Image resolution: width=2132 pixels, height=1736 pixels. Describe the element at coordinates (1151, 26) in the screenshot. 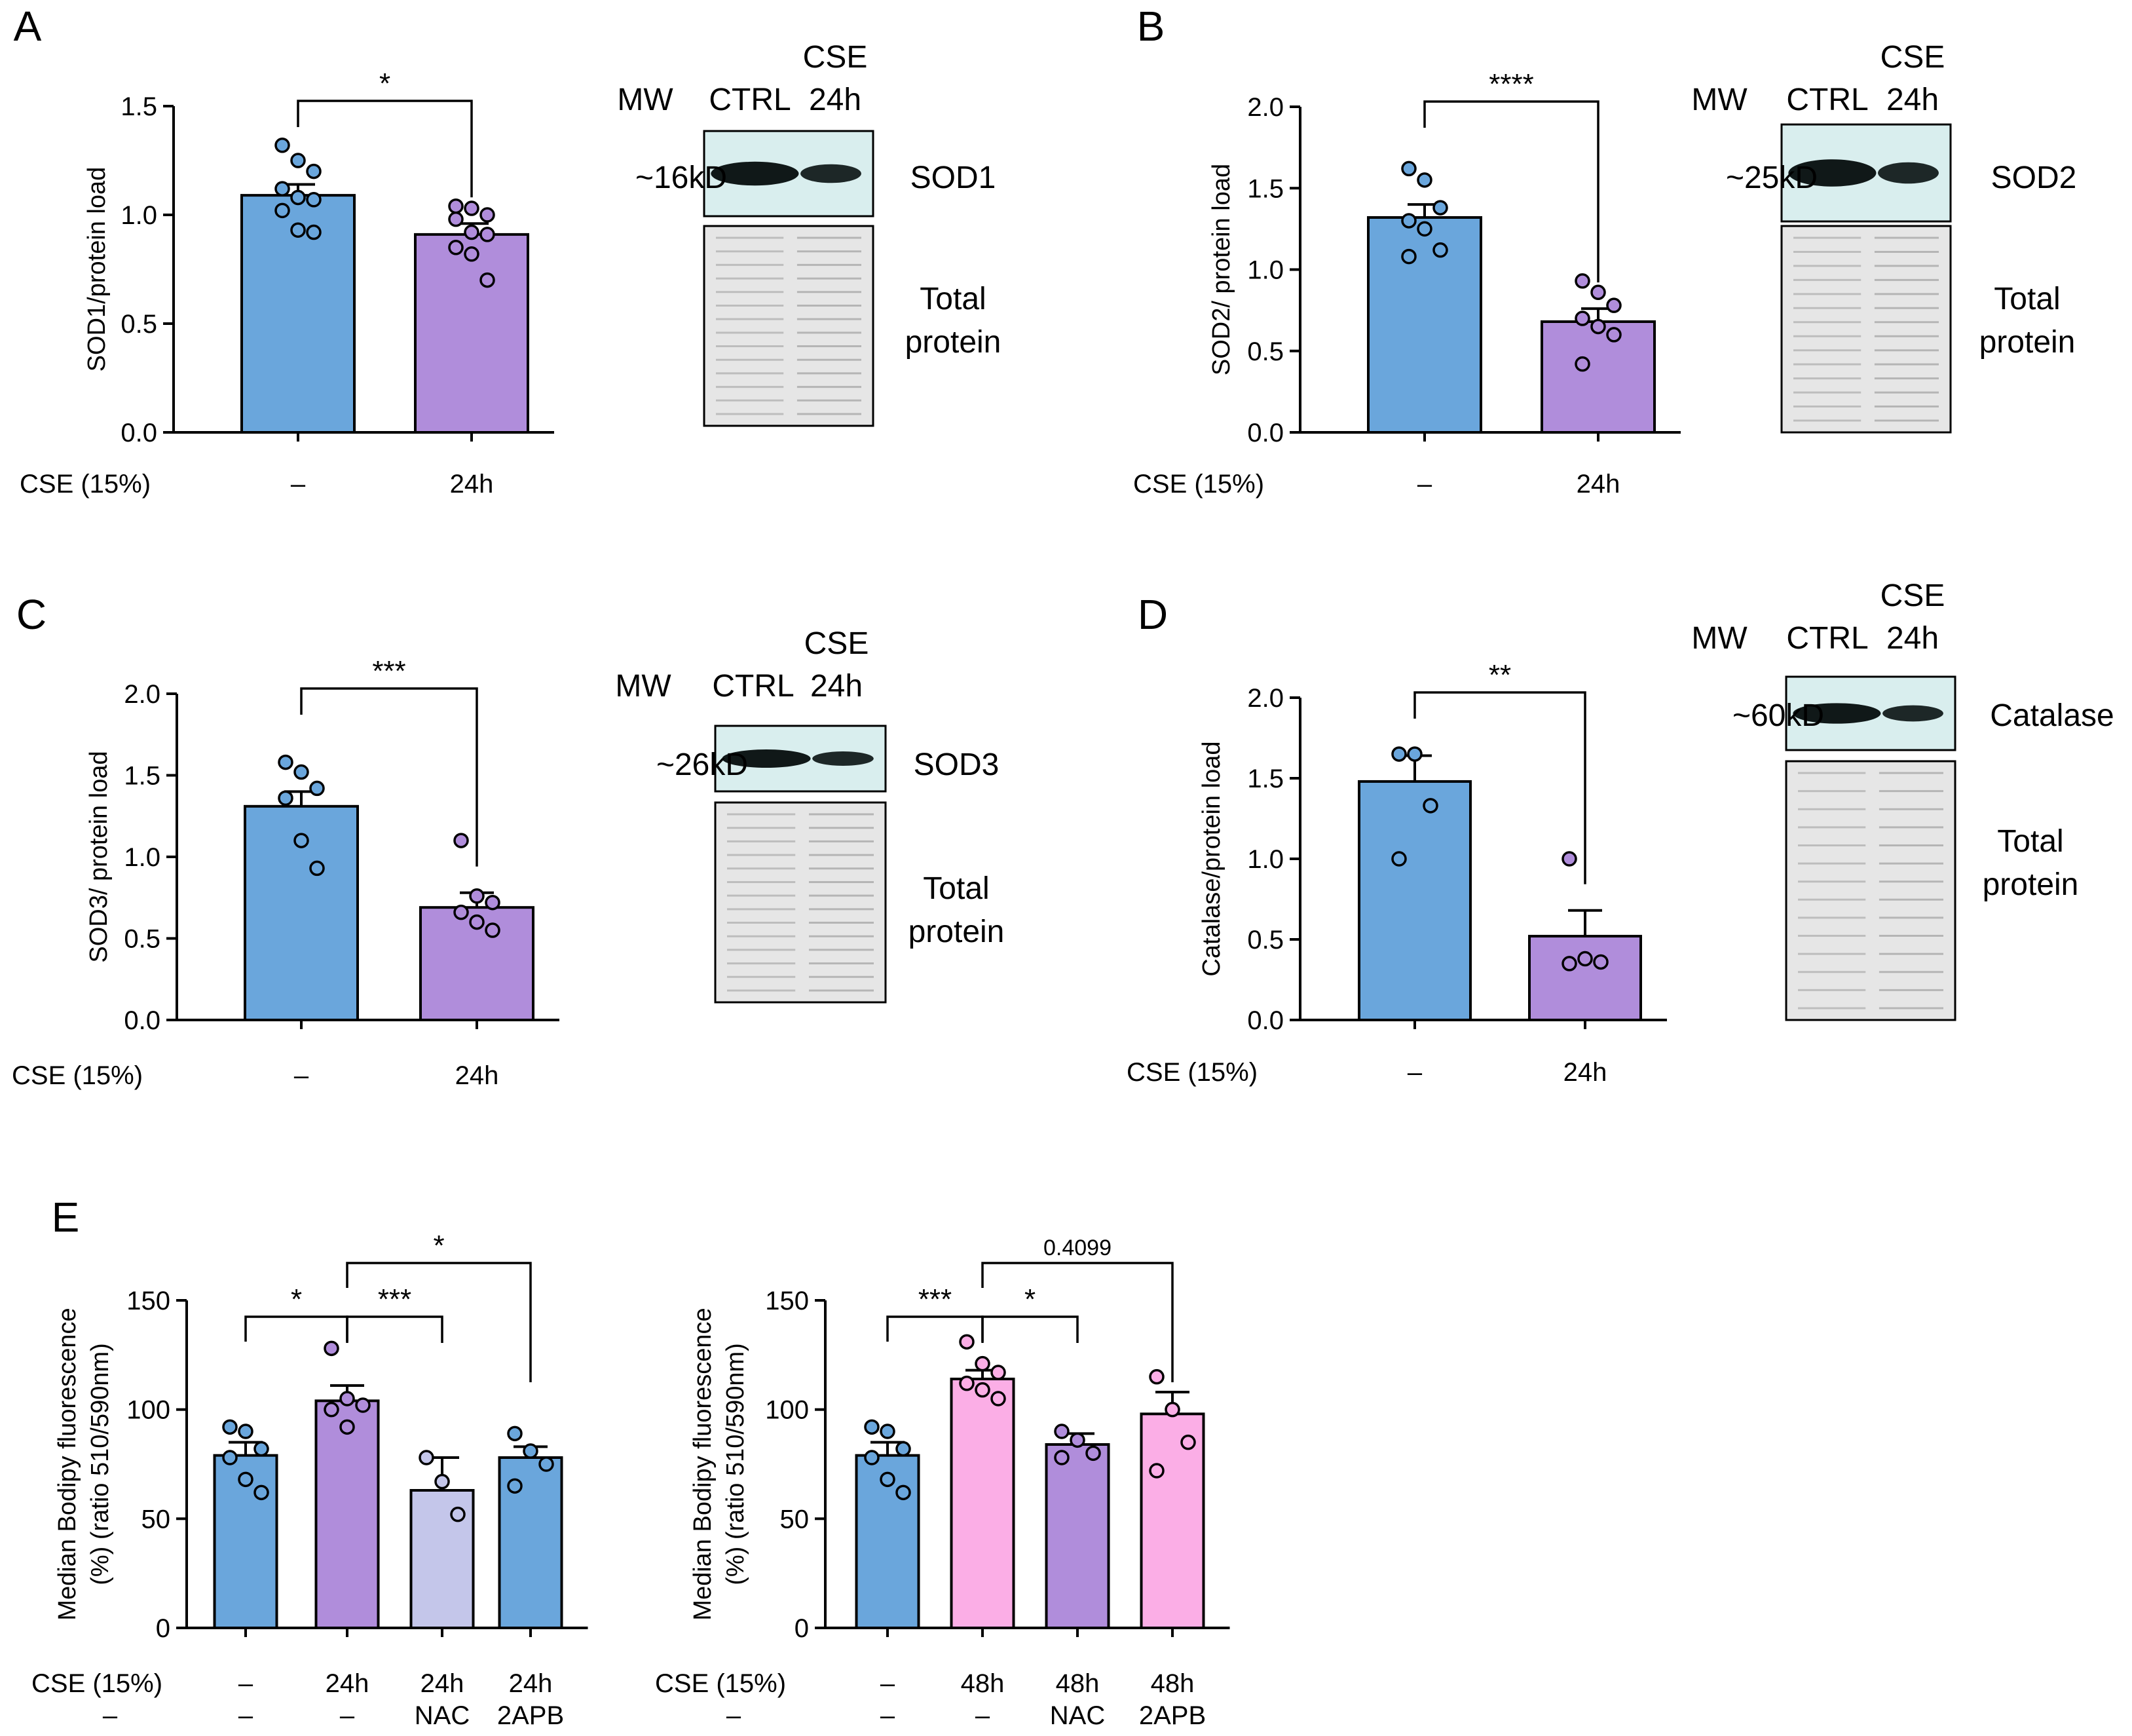

I see `panel-label-B: B` at that location.